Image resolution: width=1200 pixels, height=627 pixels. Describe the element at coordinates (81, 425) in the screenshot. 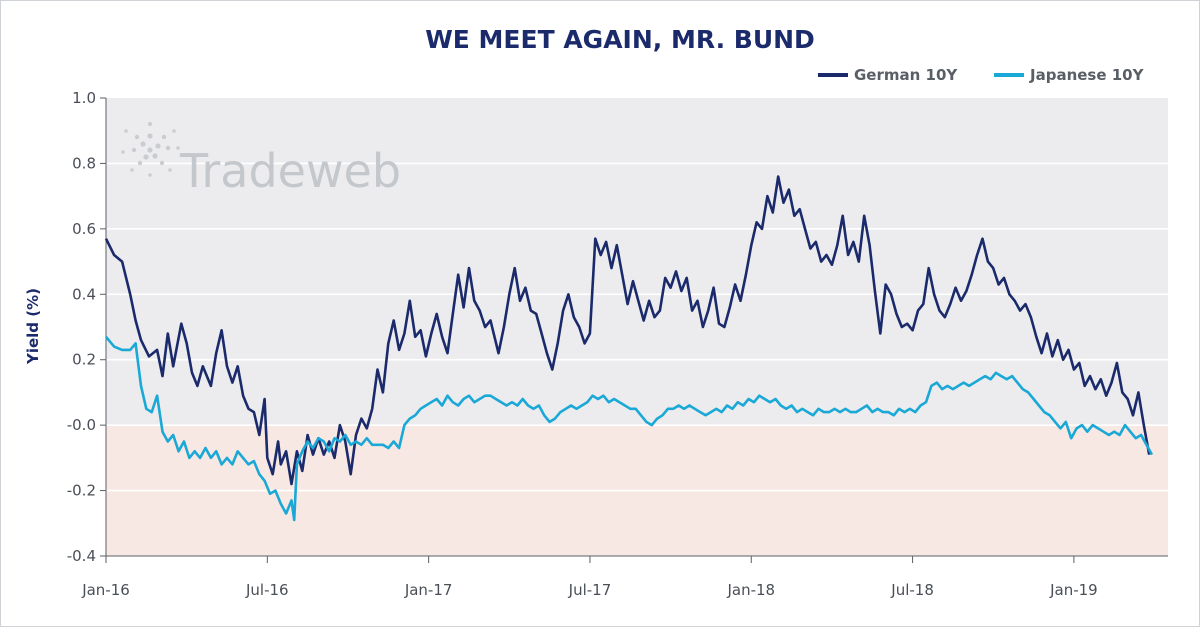

I see `y-tick-label: -0.0` at that location.